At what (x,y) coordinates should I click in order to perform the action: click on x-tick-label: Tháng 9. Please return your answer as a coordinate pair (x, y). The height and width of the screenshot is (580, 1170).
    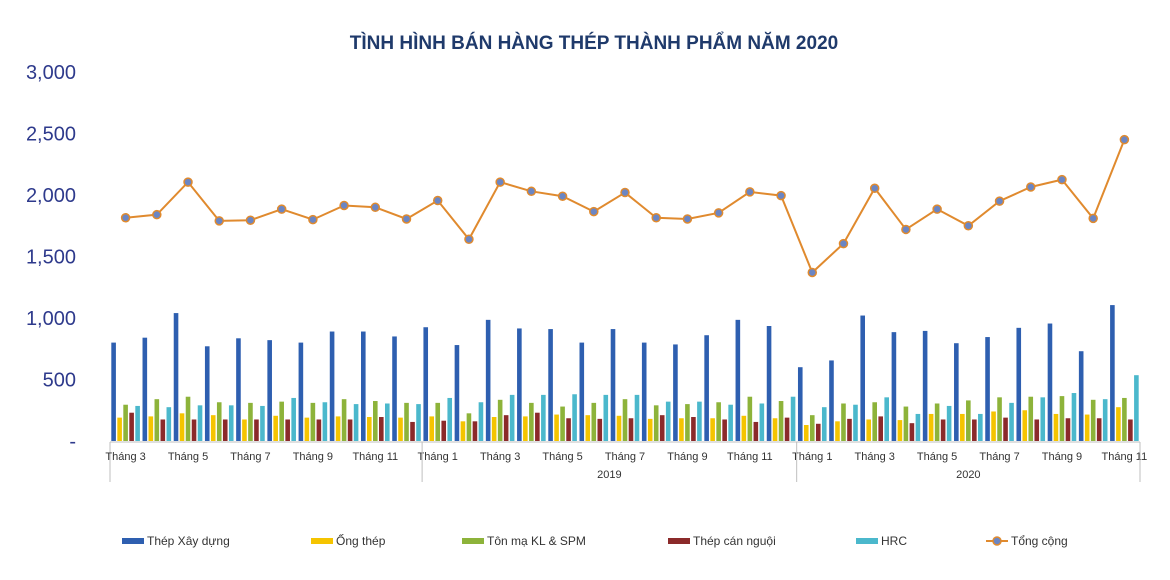
    Looking at the image, I should click on (1062, 457).